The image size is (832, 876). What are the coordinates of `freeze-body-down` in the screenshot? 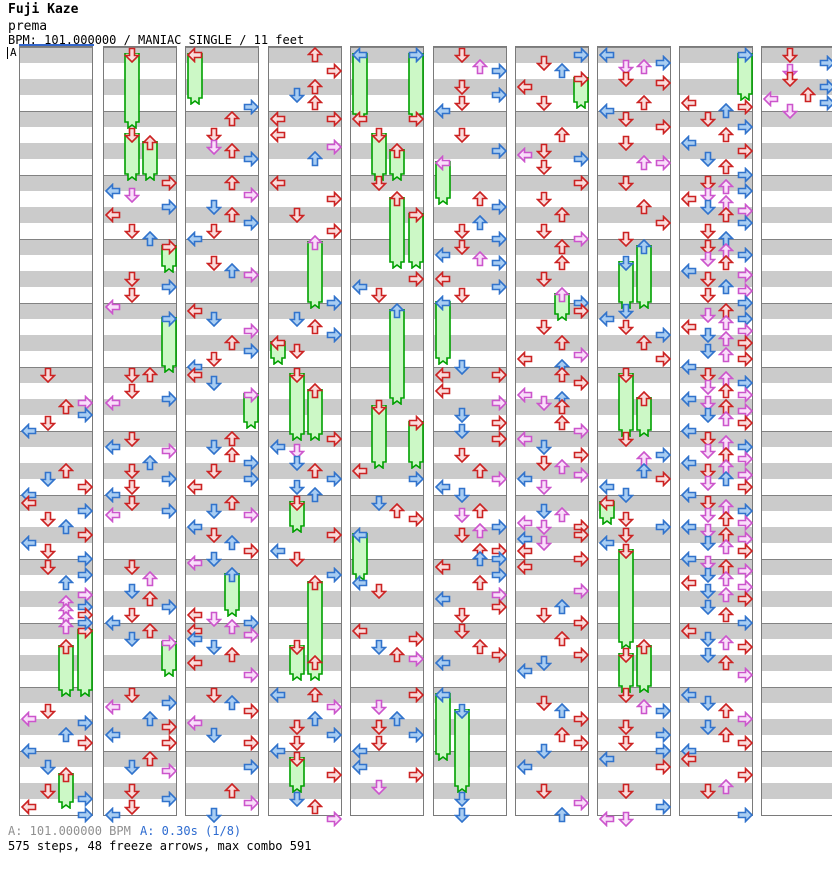 It's located at (296, 408).